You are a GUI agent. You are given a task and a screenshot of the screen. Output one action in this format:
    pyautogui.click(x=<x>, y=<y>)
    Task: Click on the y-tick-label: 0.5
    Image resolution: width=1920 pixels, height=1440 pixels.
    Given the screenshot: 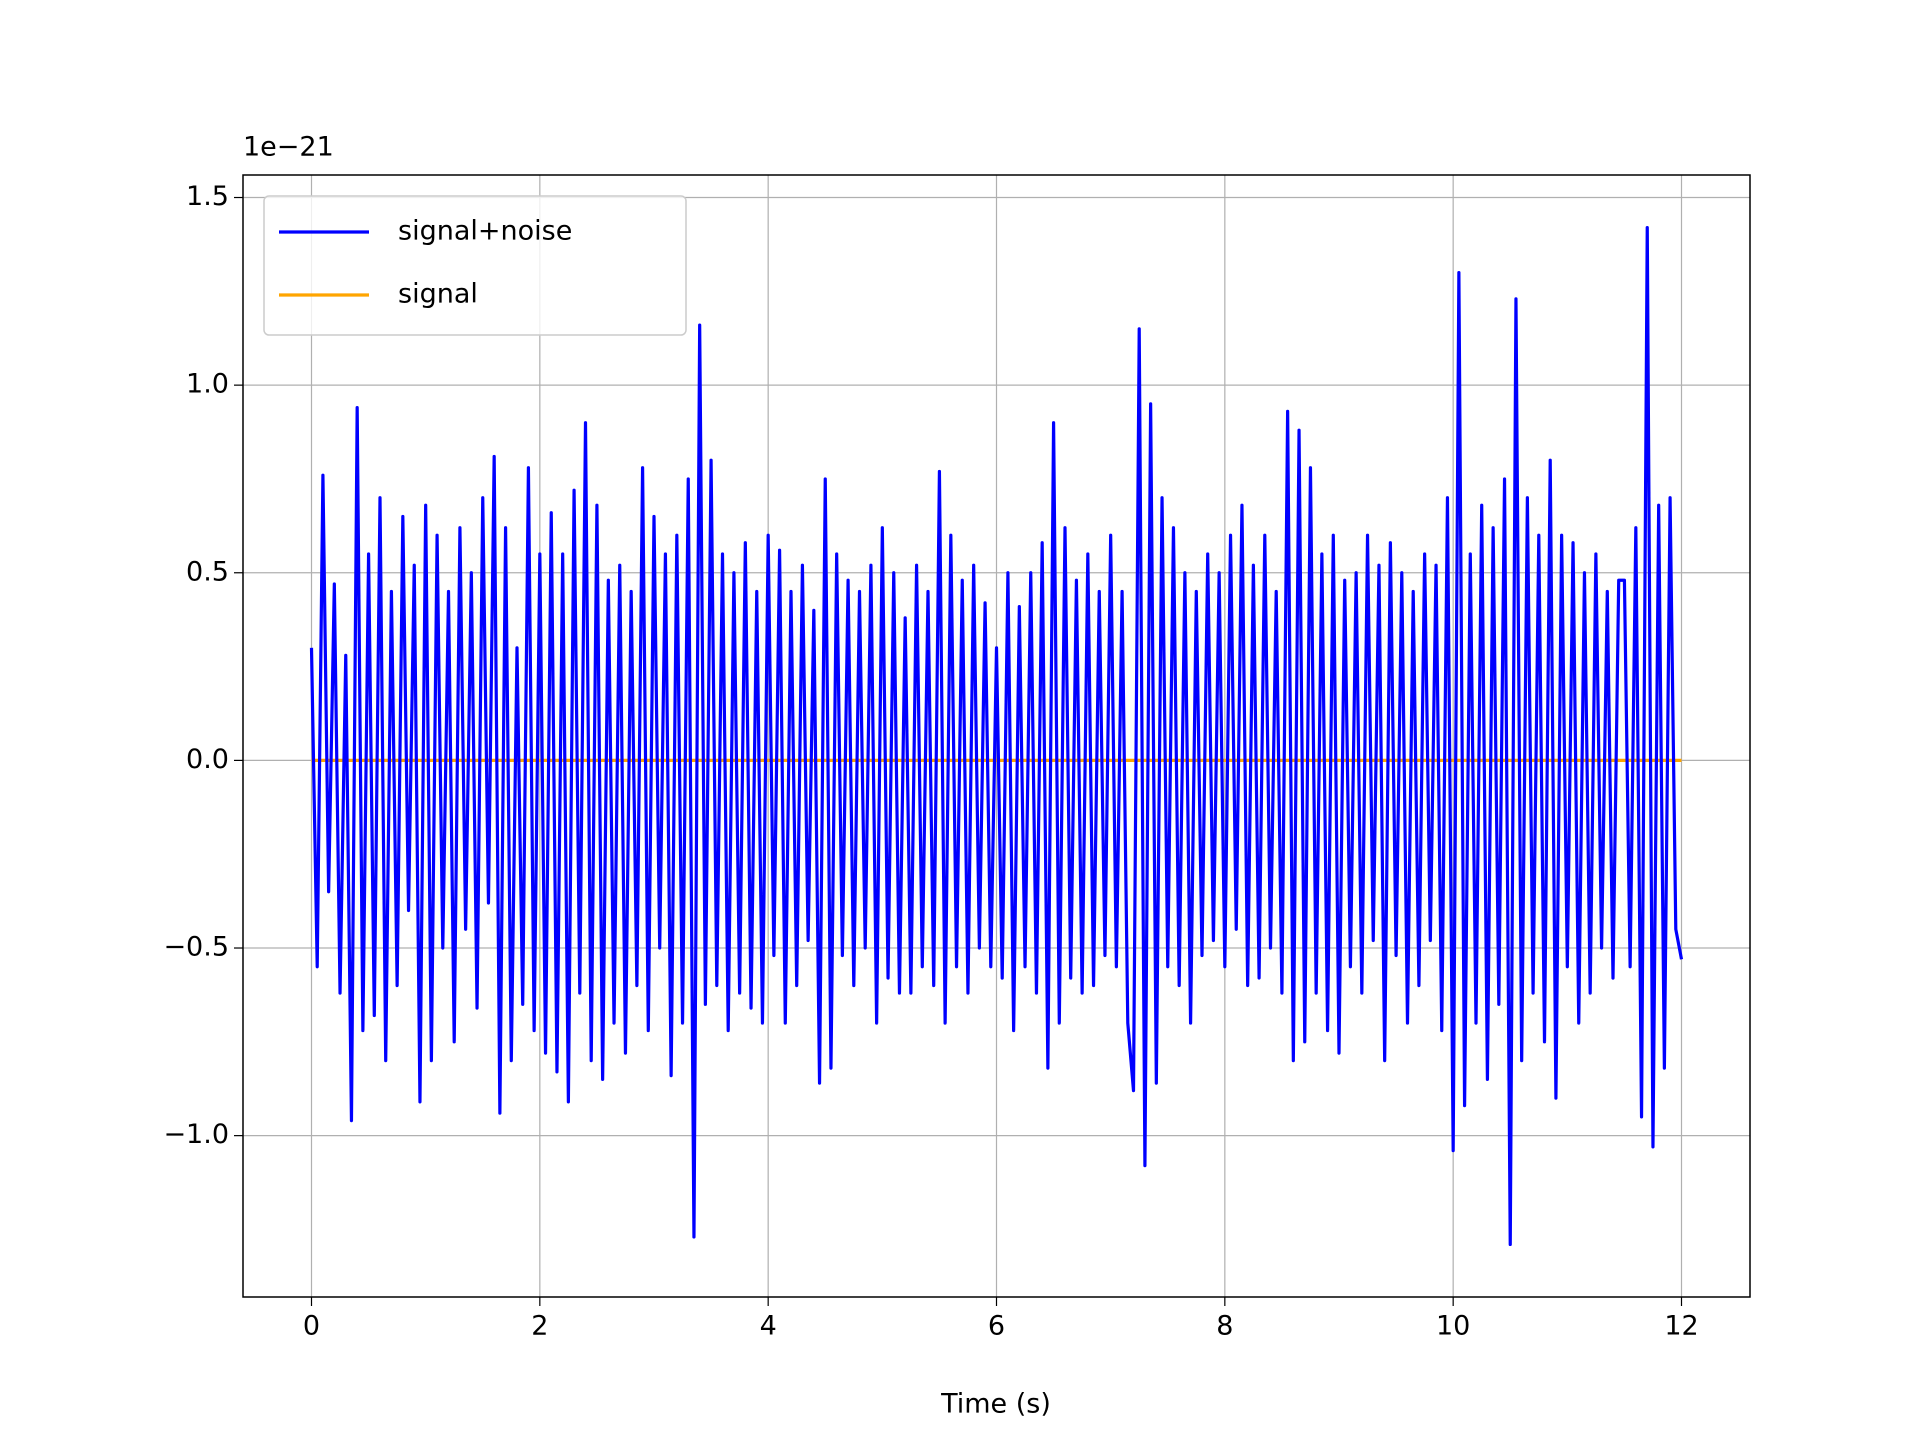 What is the action you would take?
    pyautogui.click(x=207, y=571)
    